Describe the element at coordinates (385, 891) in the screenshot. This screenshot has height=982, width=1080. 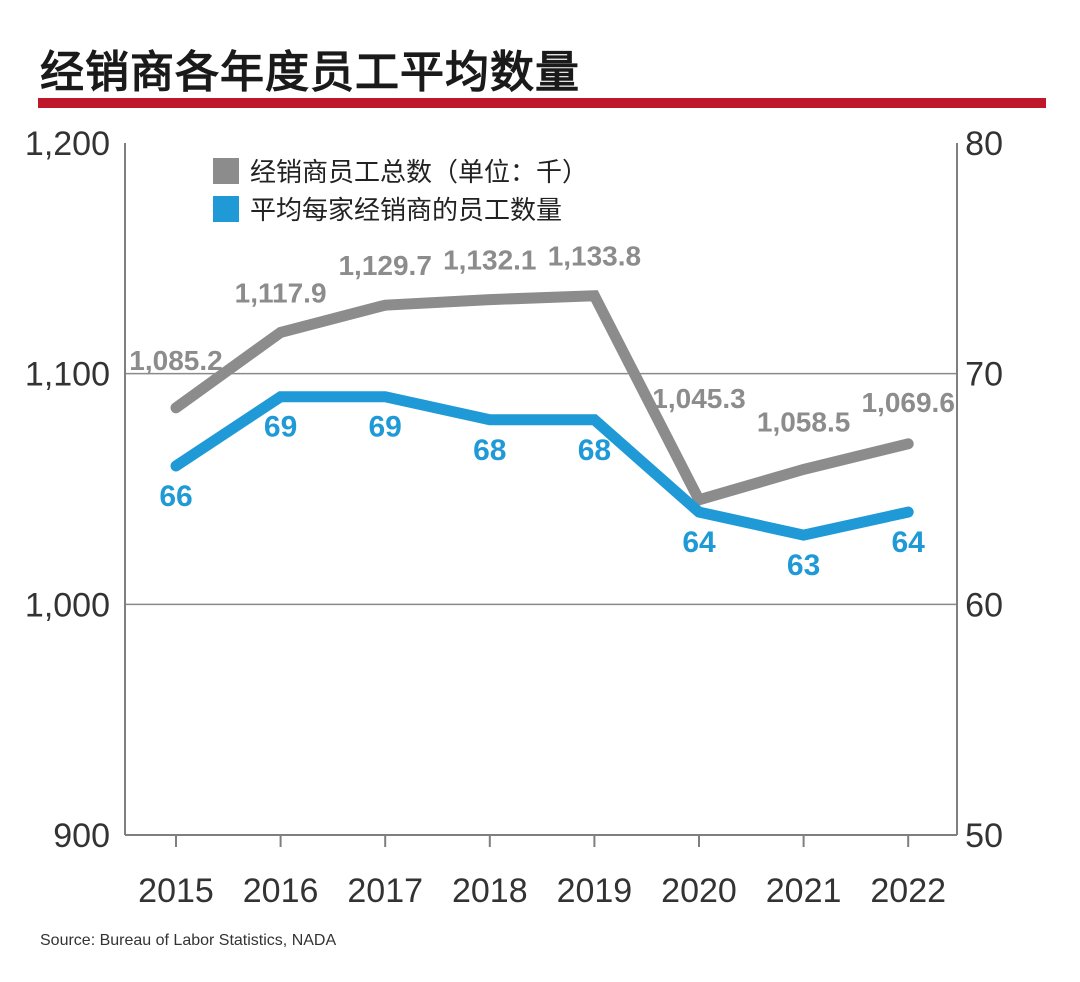
I see `x-tick-label: 2017` at that location.